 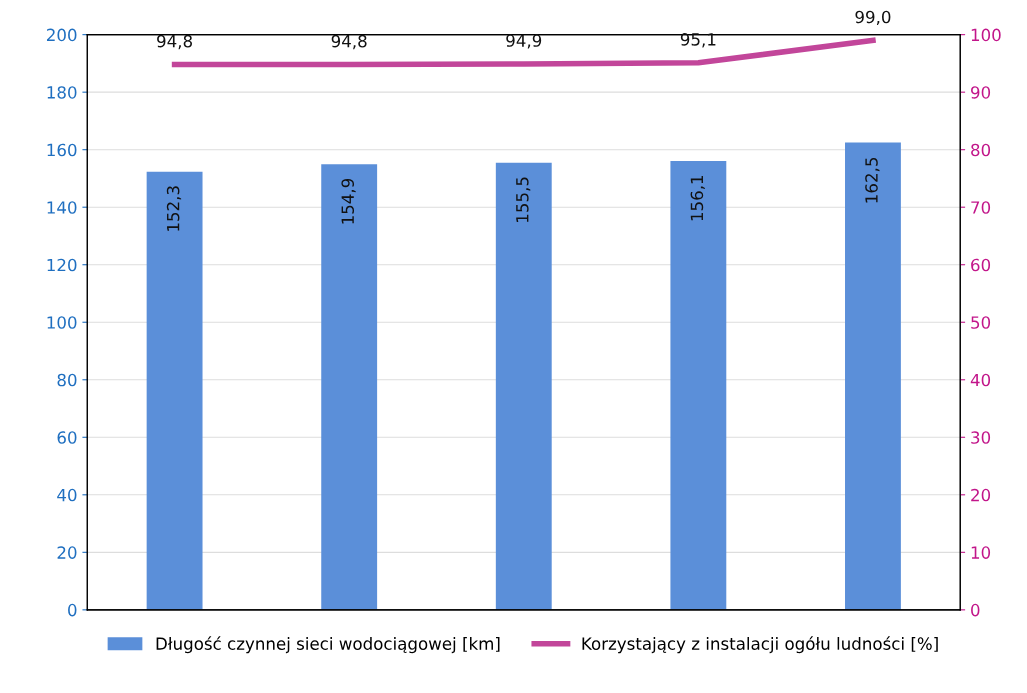 I want to click on y2-tick-label: 10, so click(x=981, y=552).